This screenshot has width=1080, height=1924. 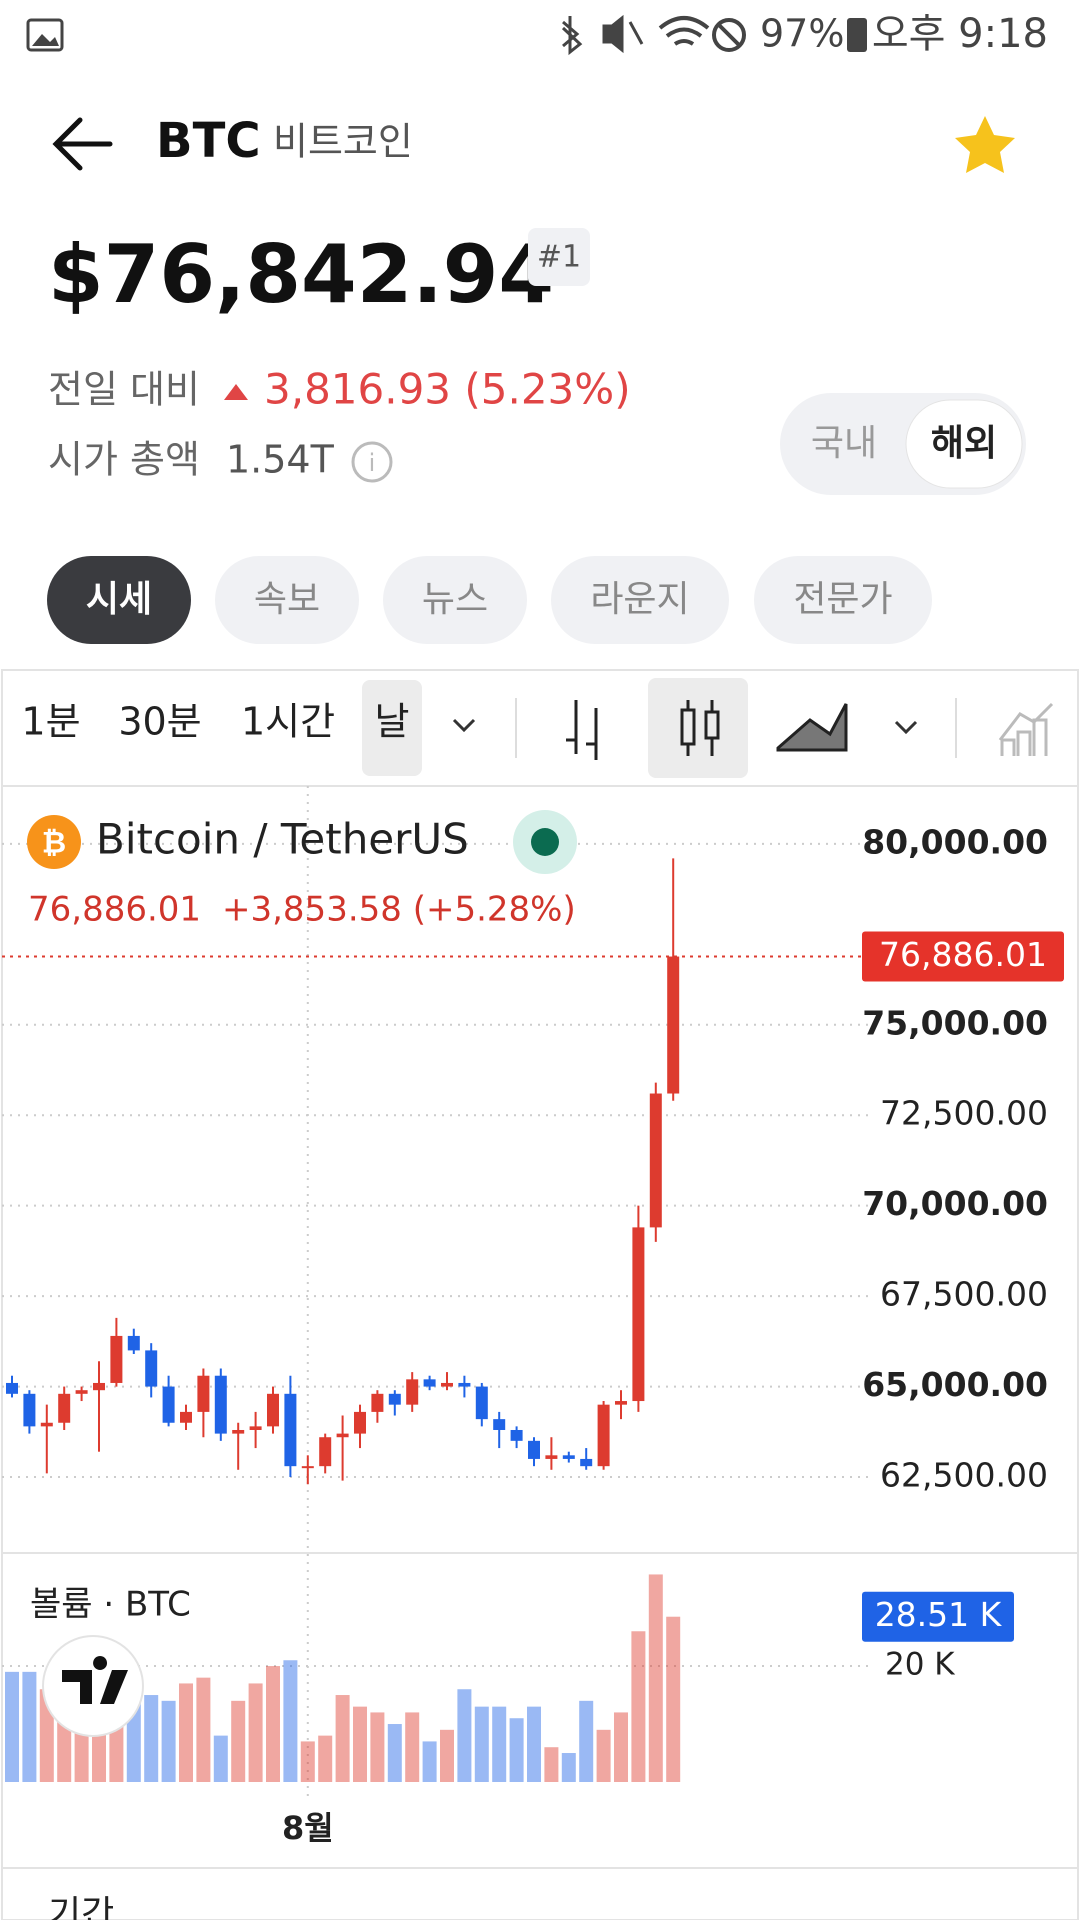 What do you see at coordinates (906, 727) in the screenshot?
I see `chart-type-dropdown` at bounding box center [906, 727].